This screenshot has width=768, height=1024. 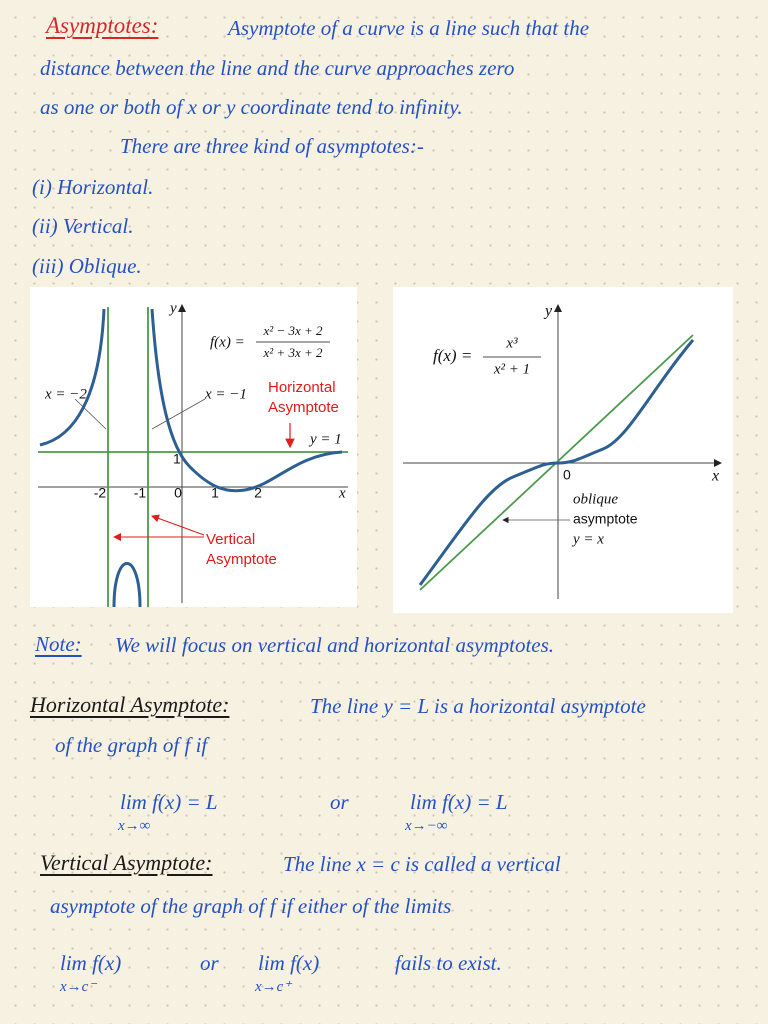 I want to click on annotation: Vertical, so click(x=230, y=539).